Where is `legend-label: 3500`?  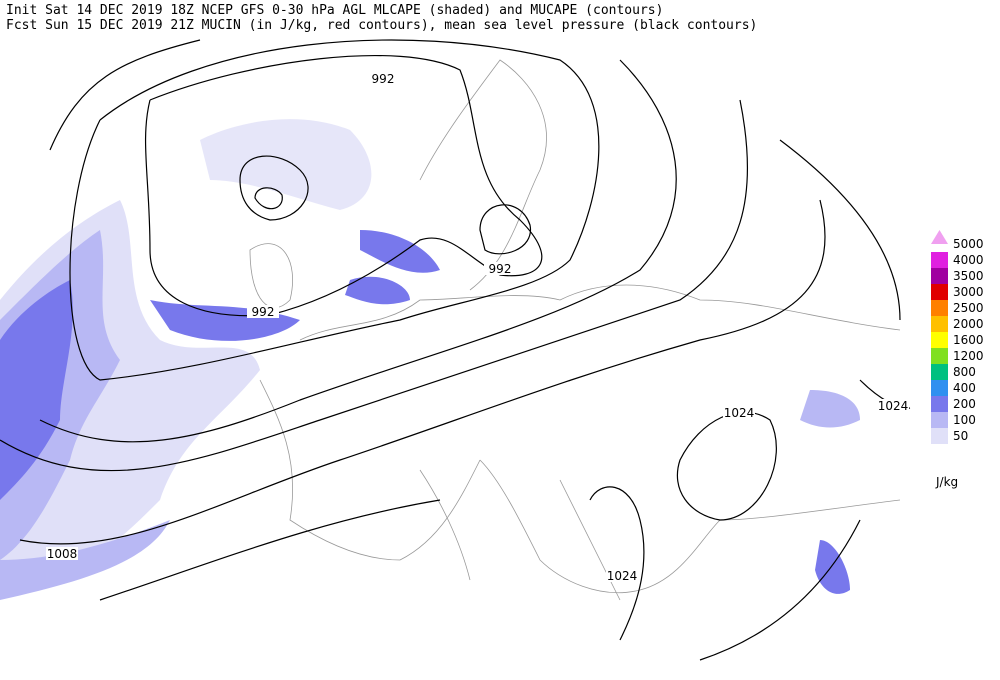
legend-label: 3500 is located at coordinates (968, 276).